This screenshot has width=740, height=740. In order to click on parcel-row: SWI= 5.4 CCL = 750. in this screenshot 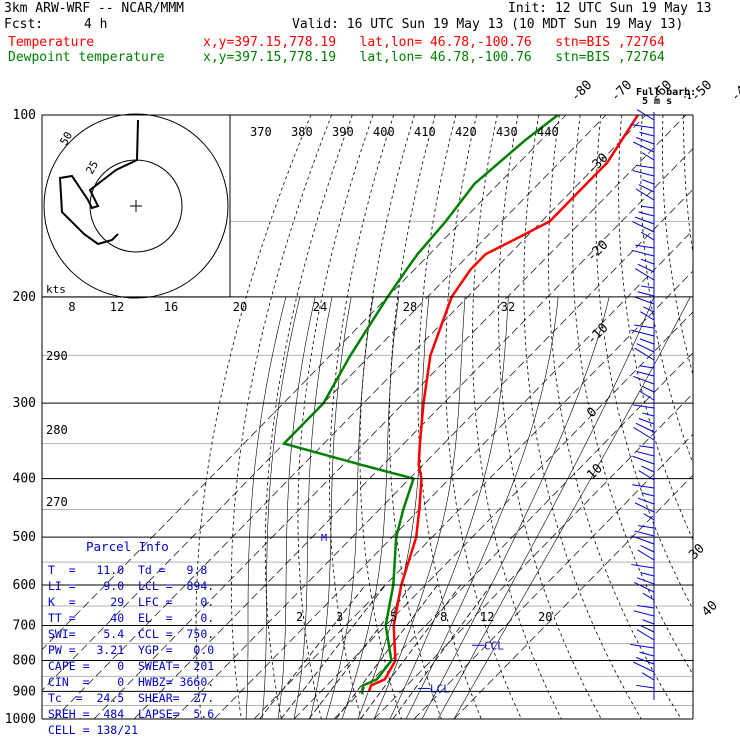, I will do `click(131, 634)`.